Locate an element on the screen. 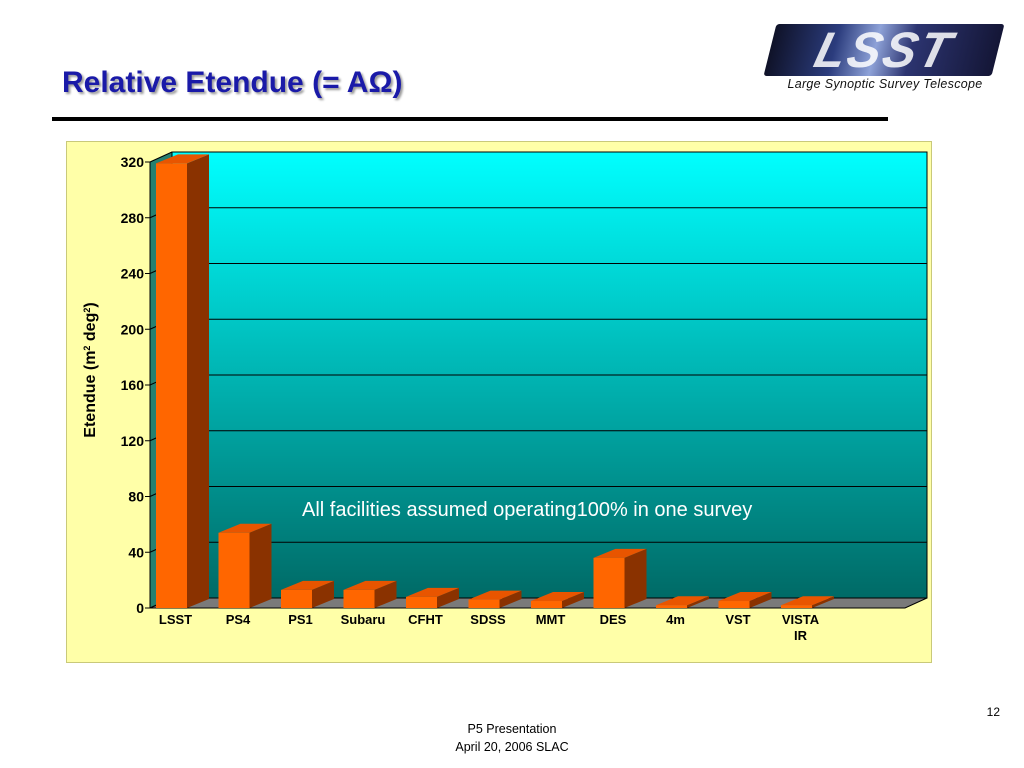 The height and width of the screenshot is (768, 1024). x-category-label: CFHT is located at coordinates (425, 619).